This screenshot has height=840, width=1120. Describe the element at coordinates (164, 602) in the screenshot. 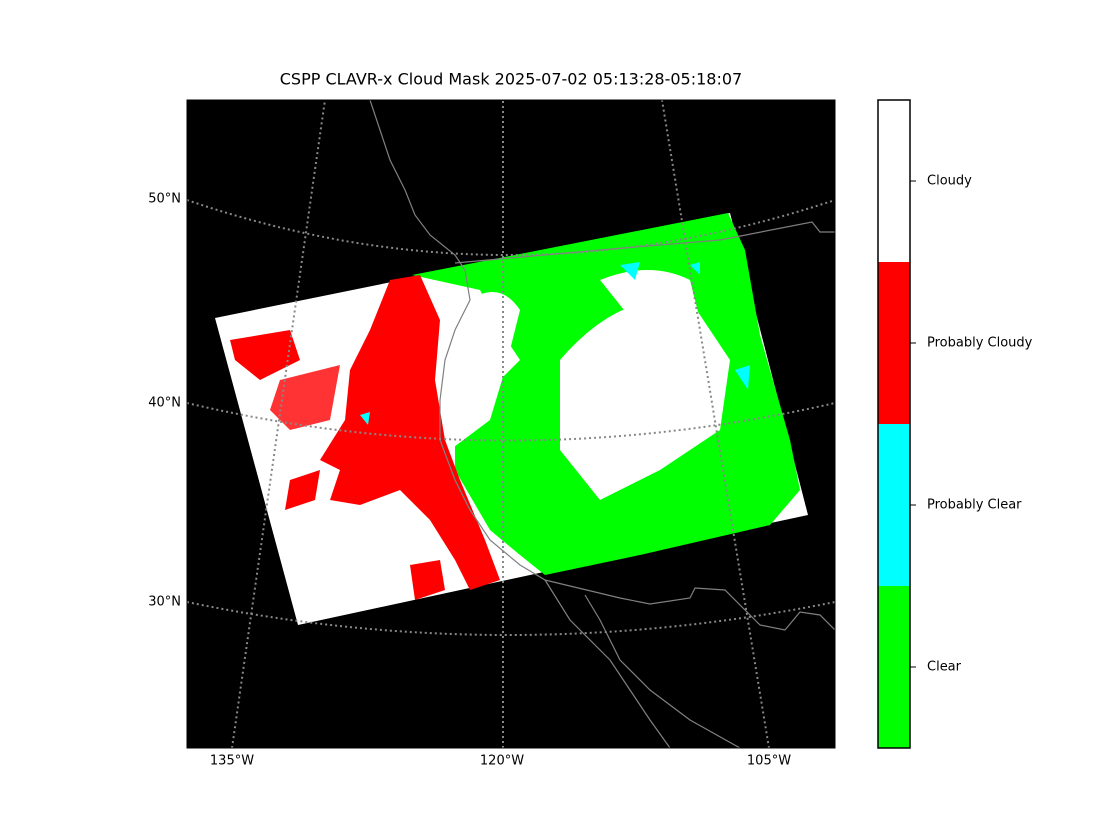

I see `lat-label: 30°N` at that location.